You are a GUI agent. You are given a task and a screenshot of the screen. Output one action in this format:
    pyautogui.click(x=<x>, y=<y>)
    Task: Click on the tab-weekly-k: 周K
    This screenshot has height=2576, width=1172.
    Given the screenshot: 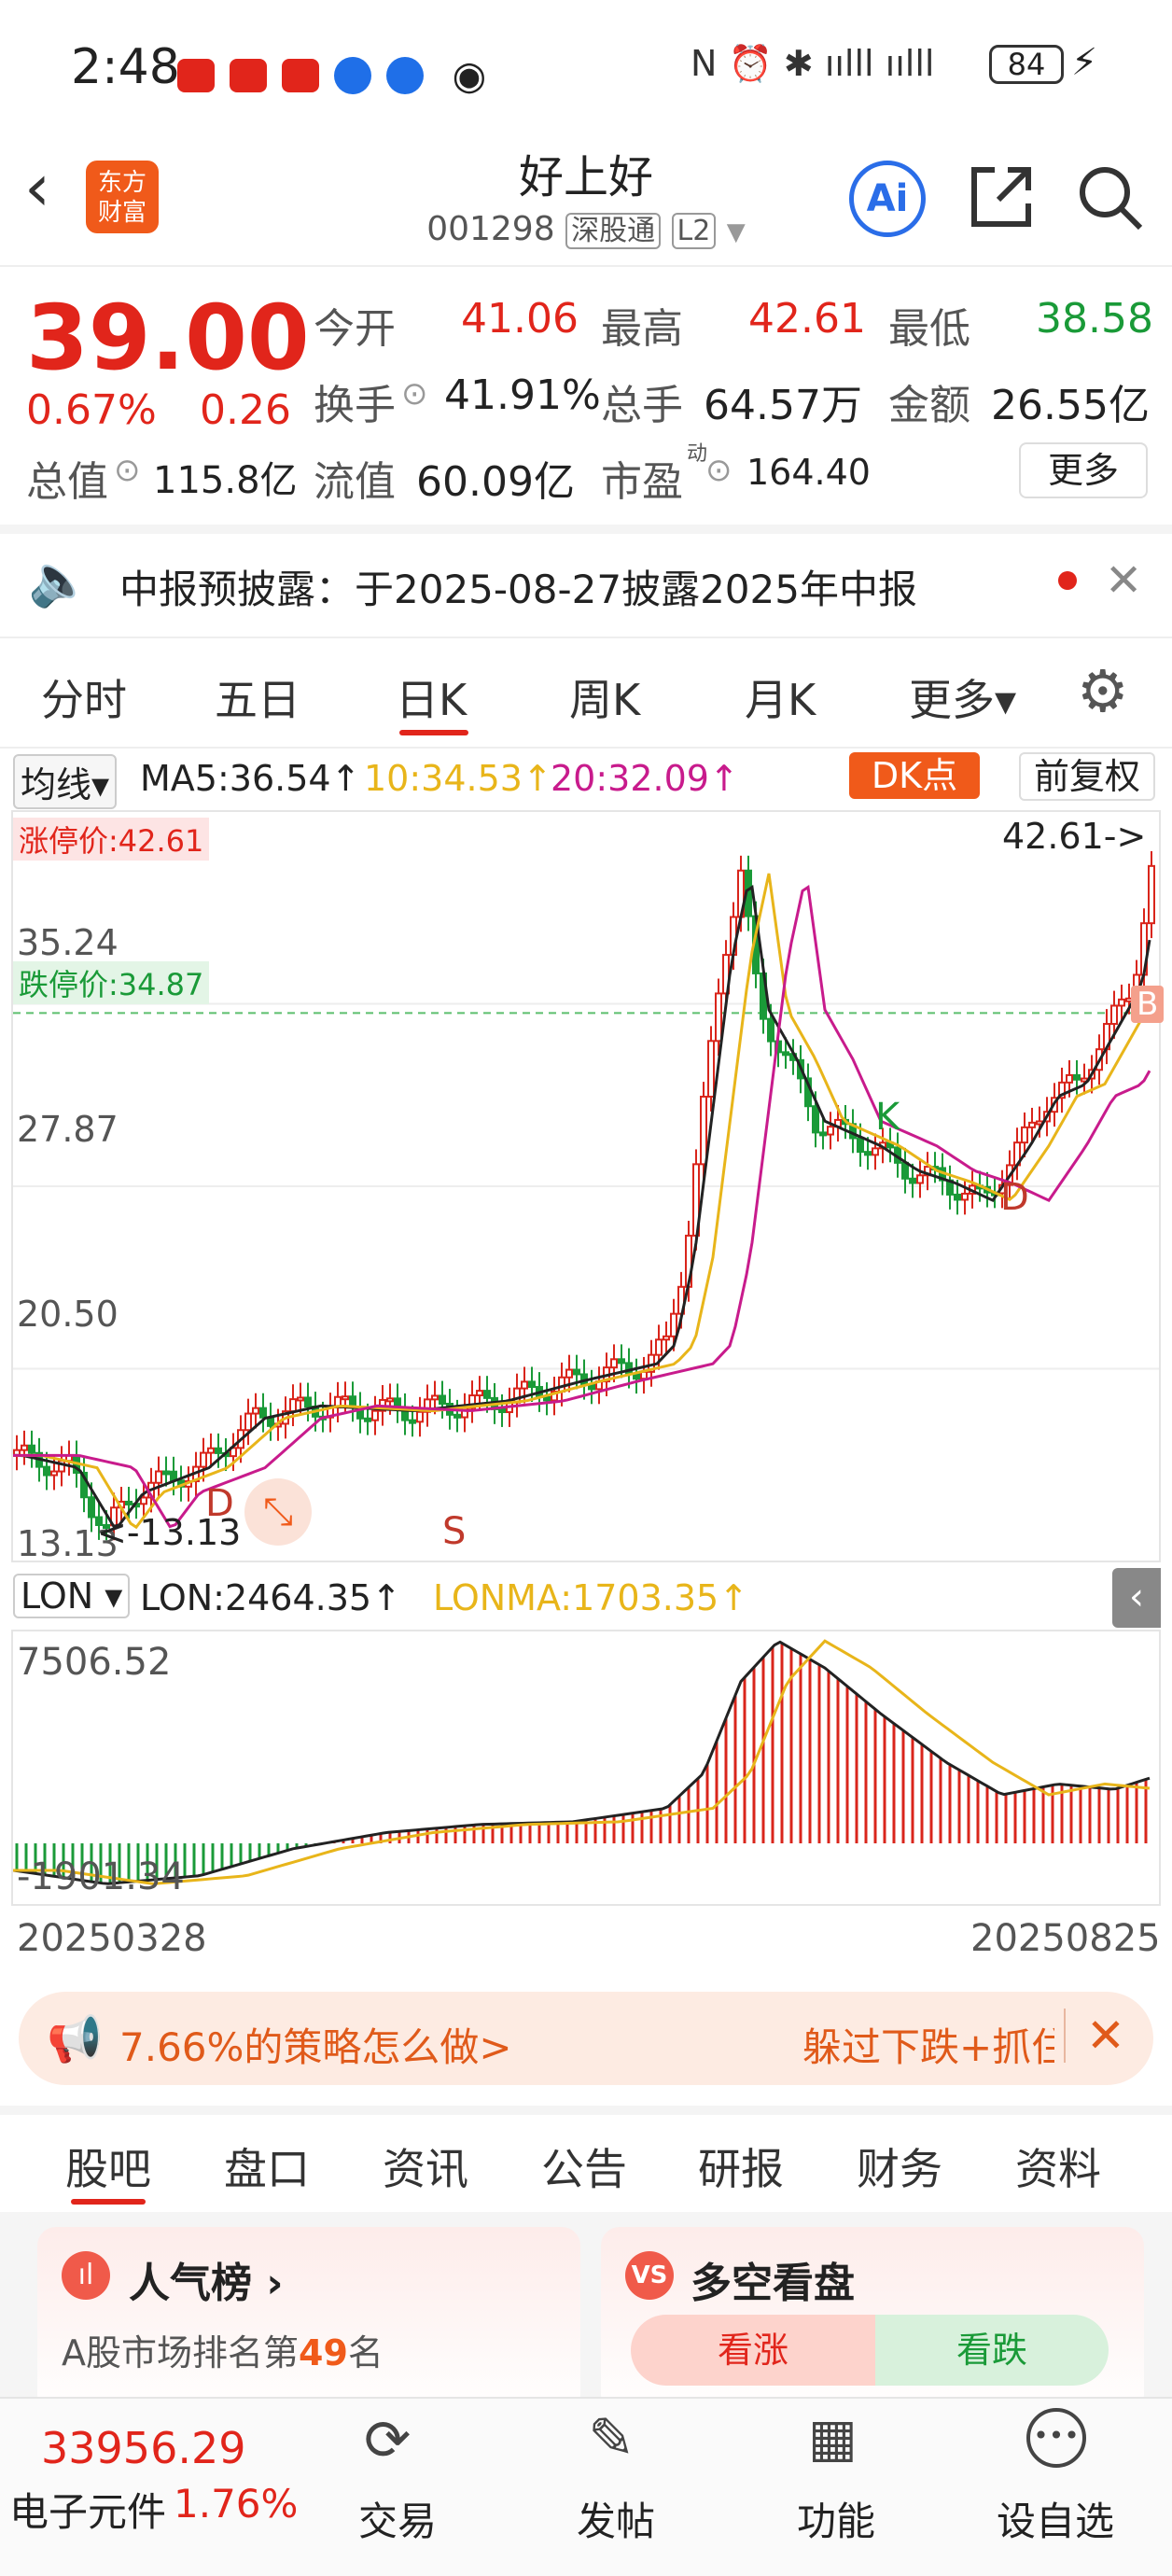 What is the action you would take?
    pyautogui.click(x=605, y=700)
    